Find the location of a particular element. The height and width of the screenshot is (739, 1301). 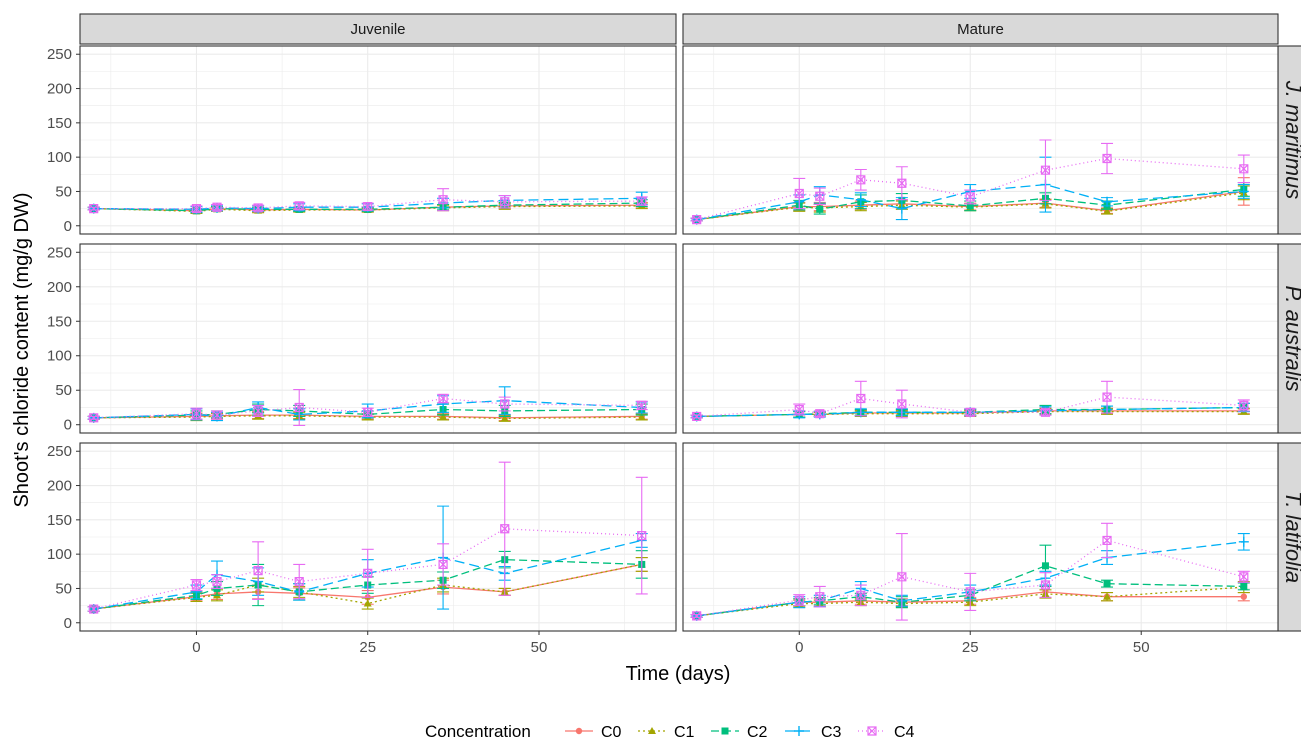

y-tick-label: 0 is located at coordinates (68, 623).